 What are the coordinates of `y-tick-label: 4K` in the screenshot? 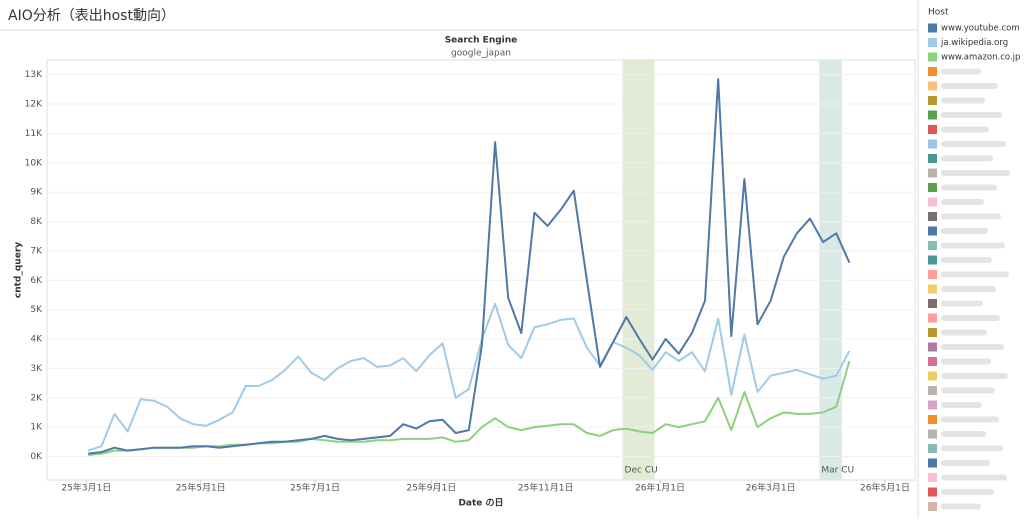 It's located at (36, 340).